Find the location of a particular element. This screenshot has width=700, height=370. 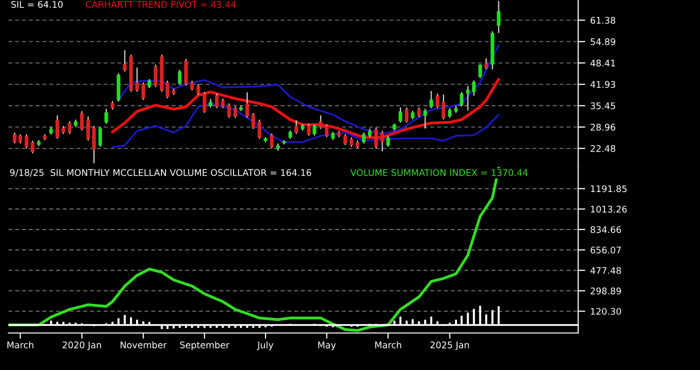

x-tick-label: September is located at coordinates (205, 345).